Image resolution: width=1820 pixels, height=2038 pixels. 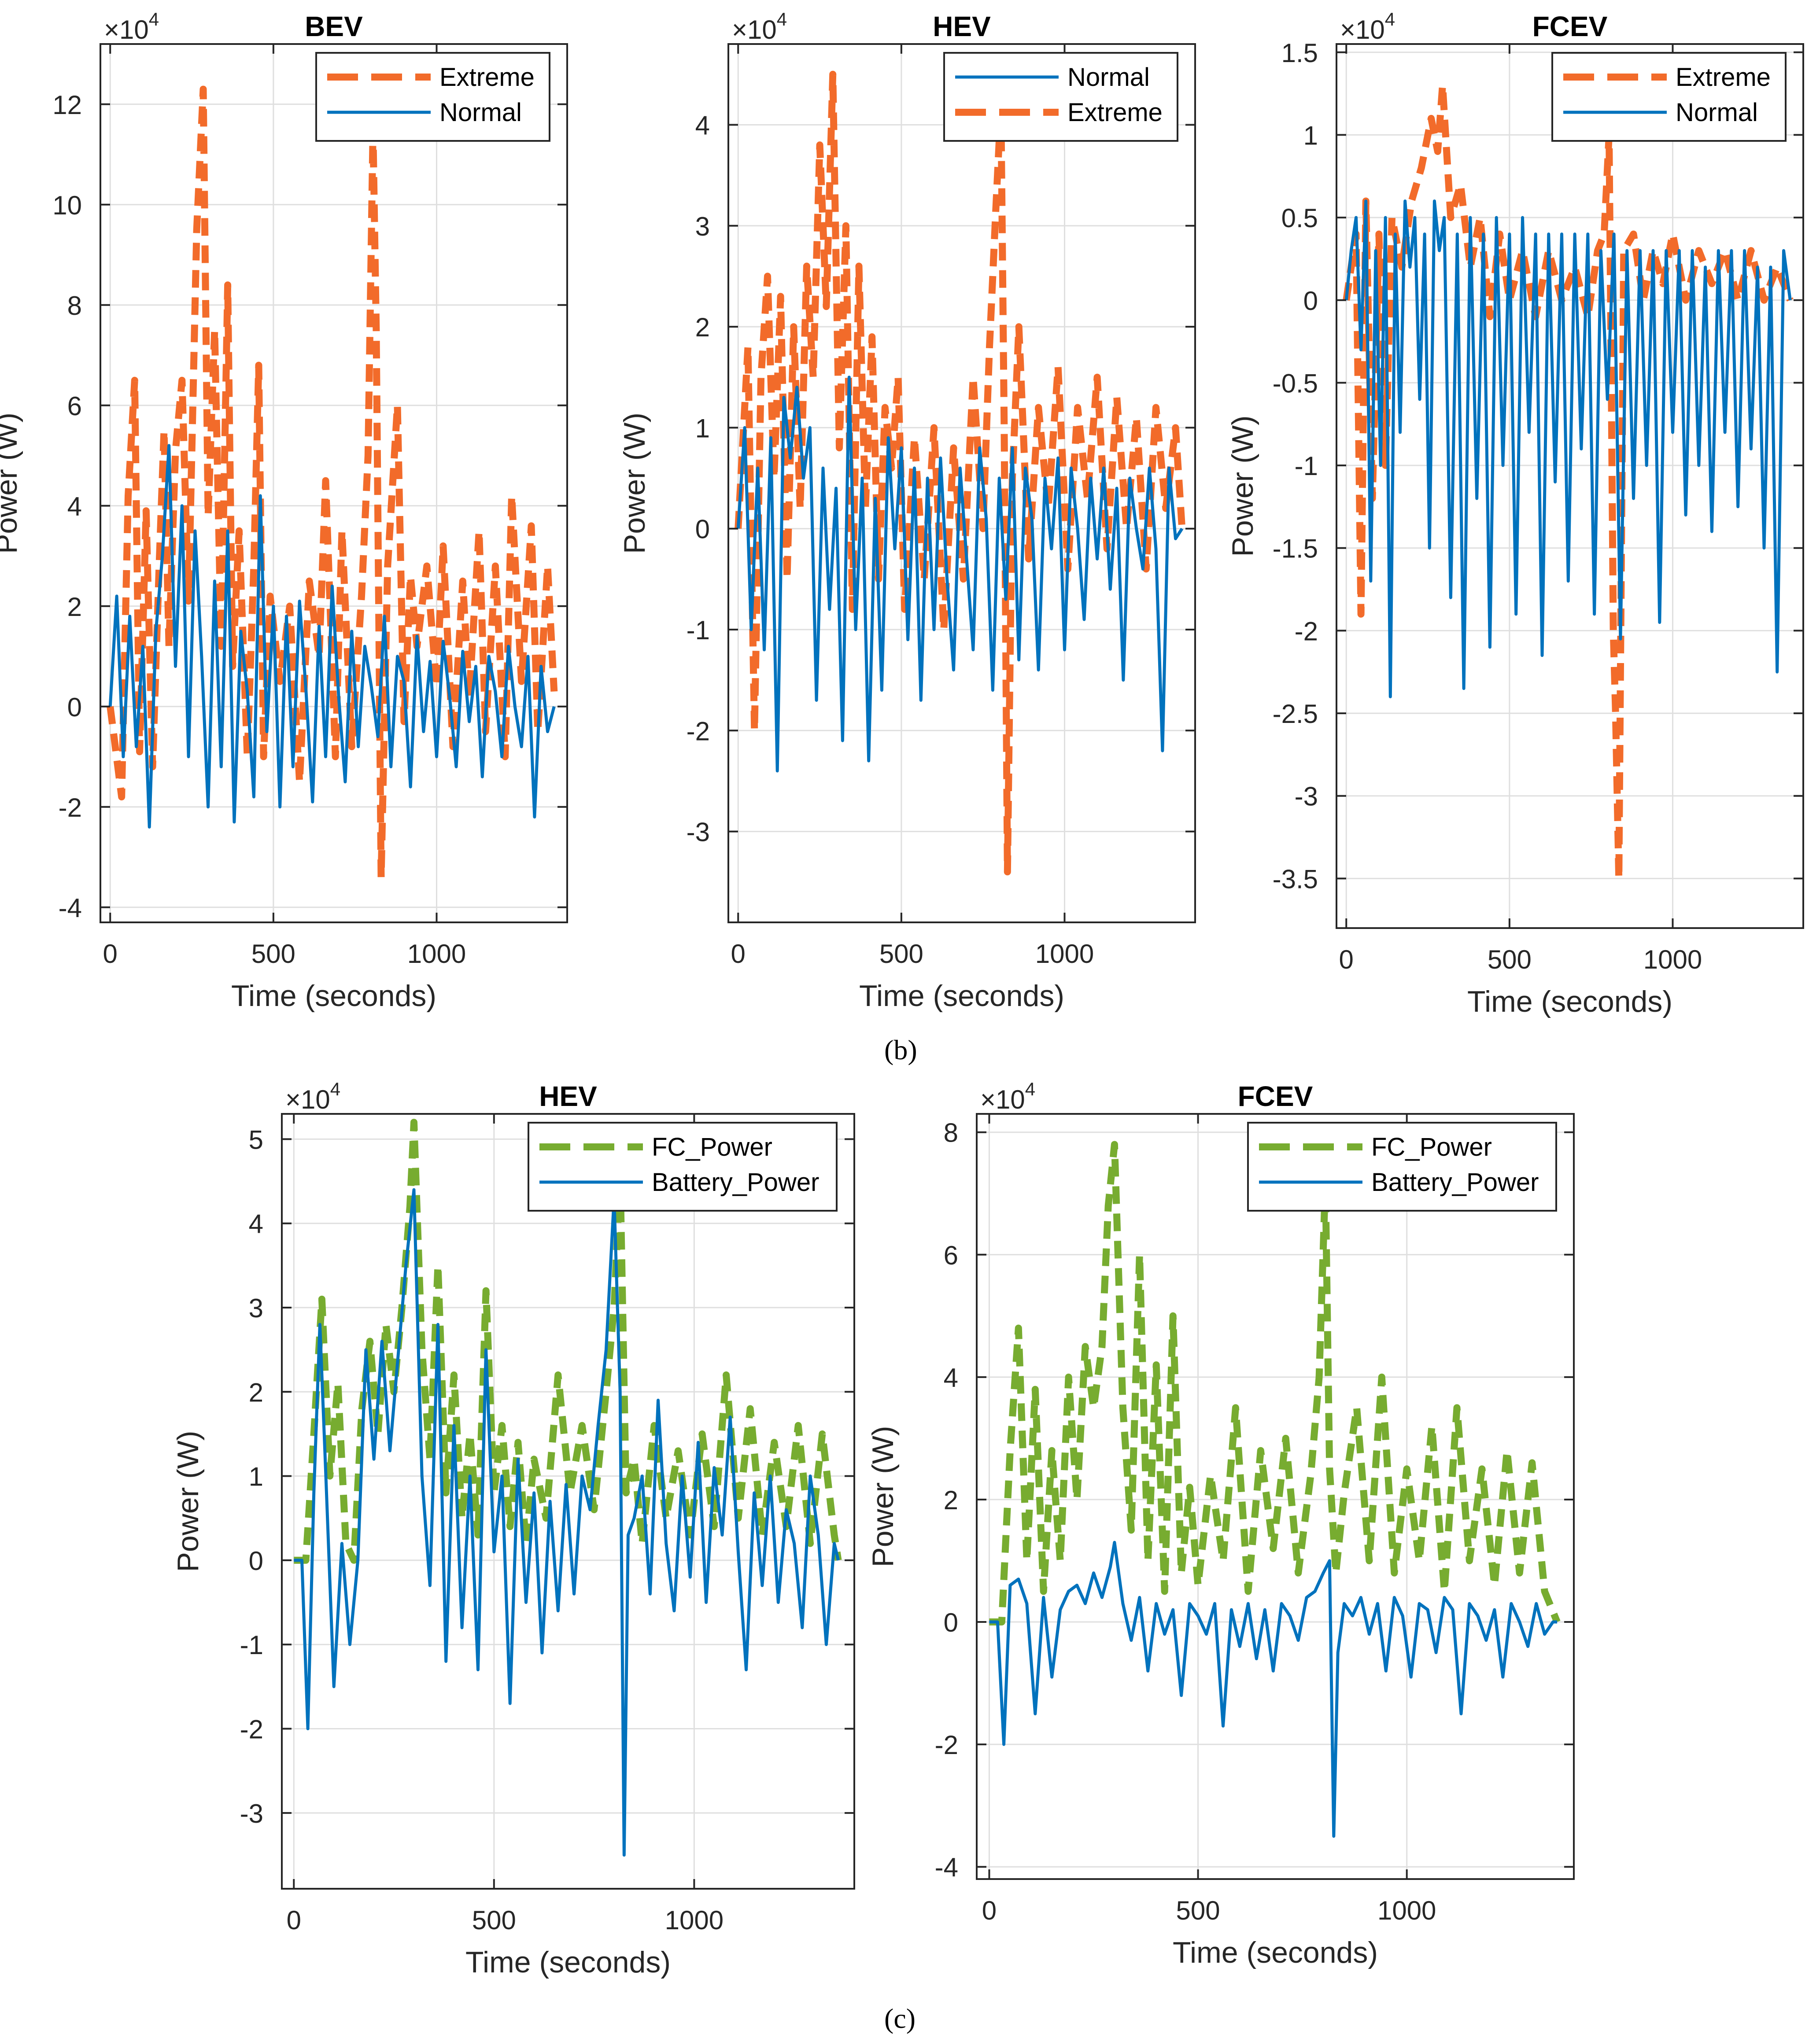 I want to click on series-line-normal, so click(x=1568, y=448).